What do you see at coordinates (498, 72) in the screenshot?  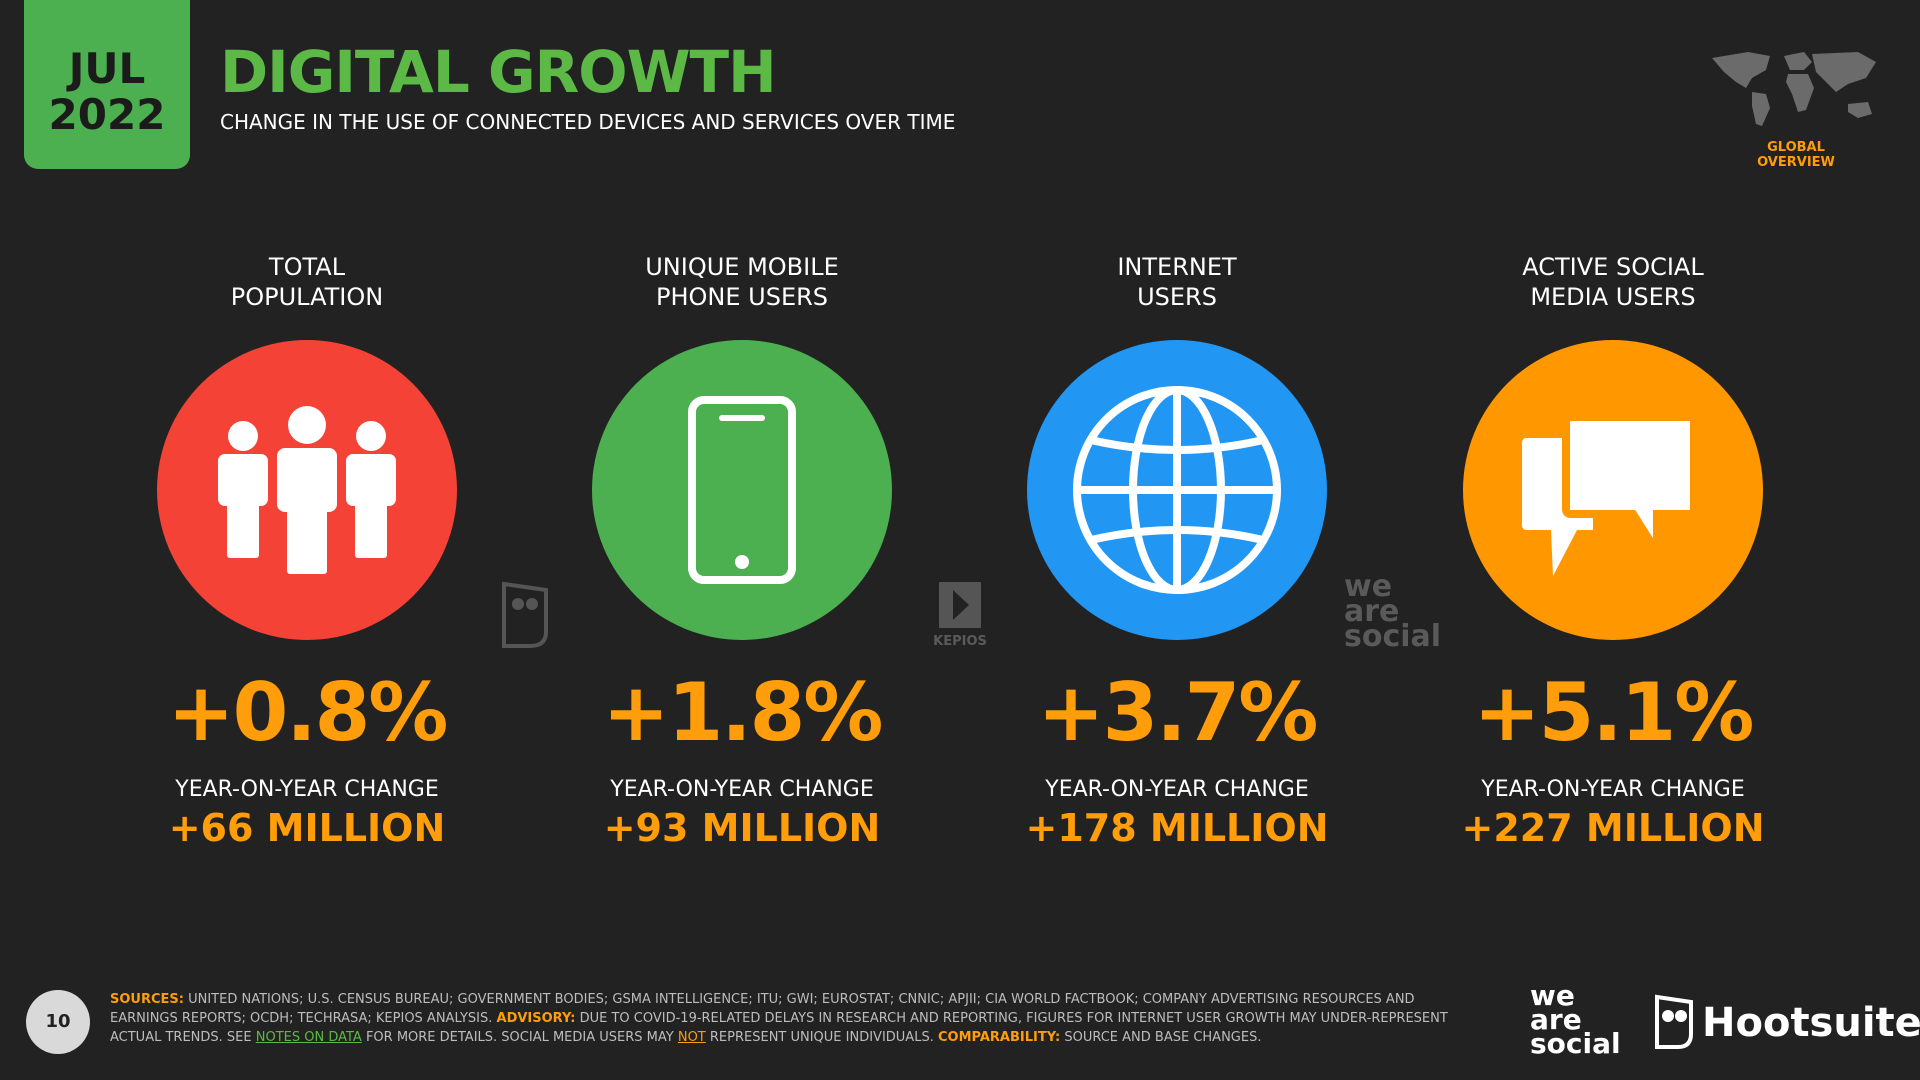 I see `title: DIGITAL GROWTH` at bounding box center [498, 72].